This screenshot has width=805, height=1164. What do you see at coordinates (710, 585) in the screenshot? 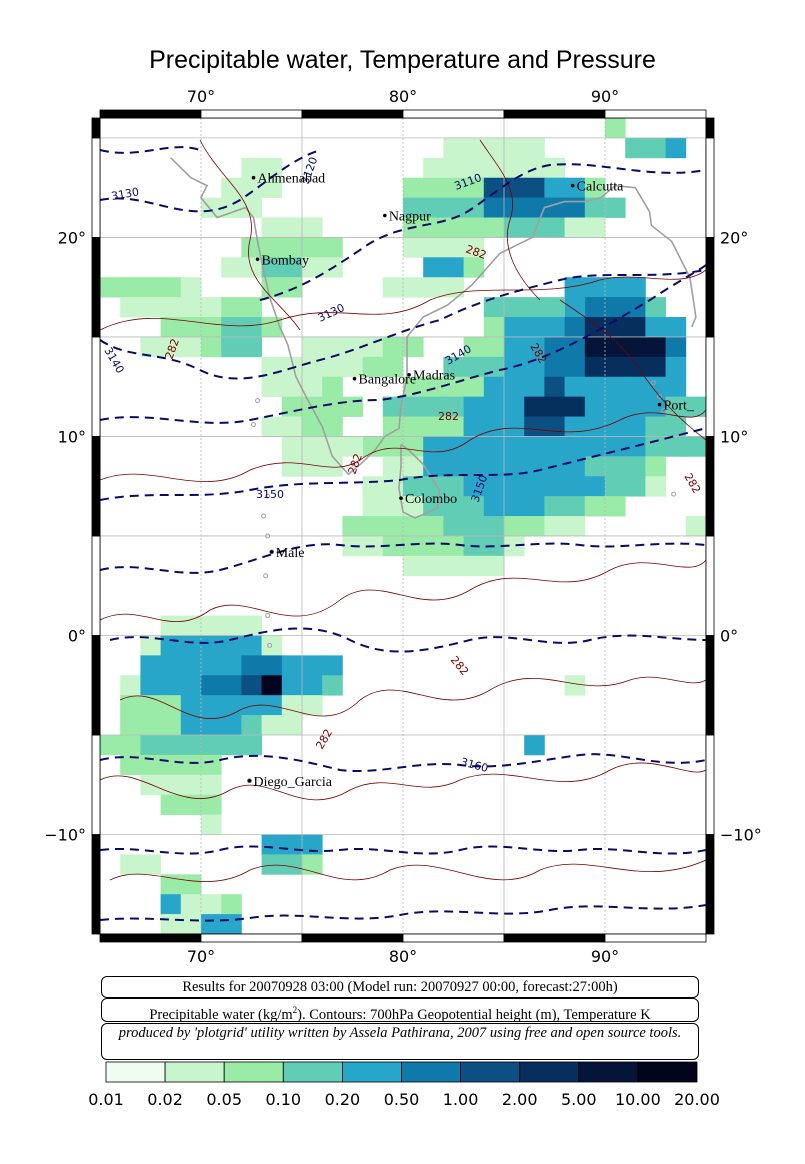
I see `frame-band-right` at bounding box center [710, 585].